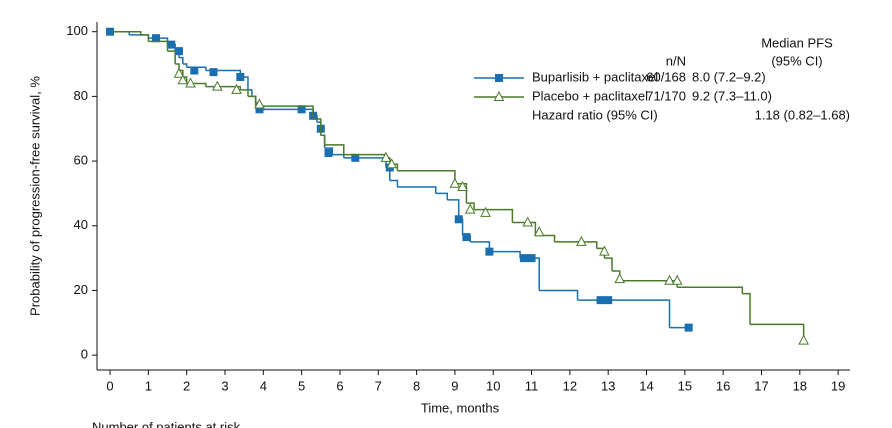 This screenshot has width=892, height=428. I want to click on x-tick-label: 7, so click(378, 385).